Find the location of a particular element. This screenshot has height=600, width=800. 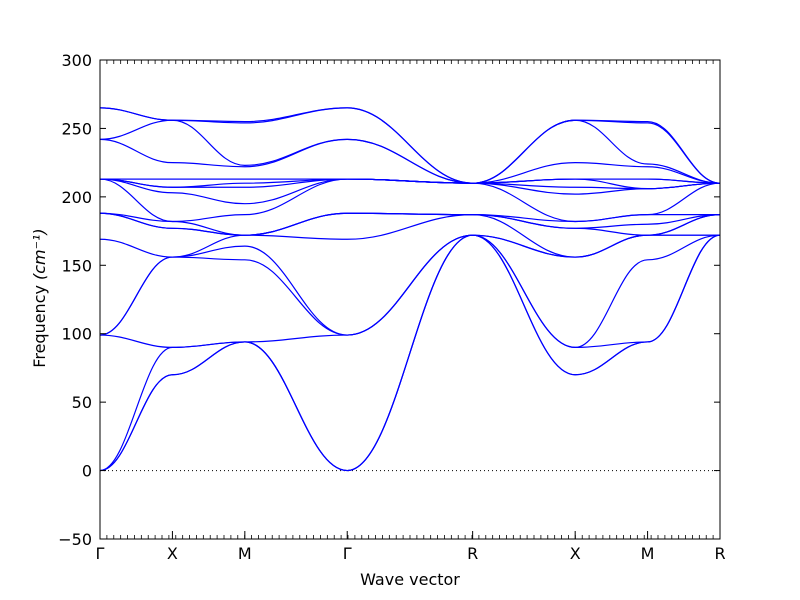

y-tick-label: 200 is located at coordinates (76, 197).